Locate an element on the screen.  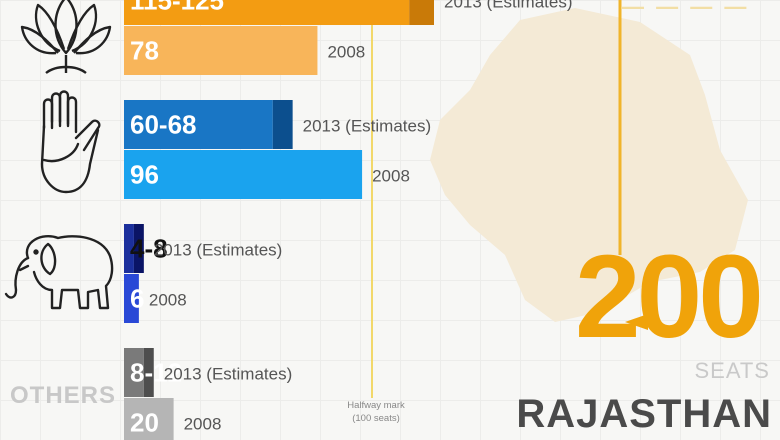
congress-2013-range-bar is located at coordinates (282, 124).